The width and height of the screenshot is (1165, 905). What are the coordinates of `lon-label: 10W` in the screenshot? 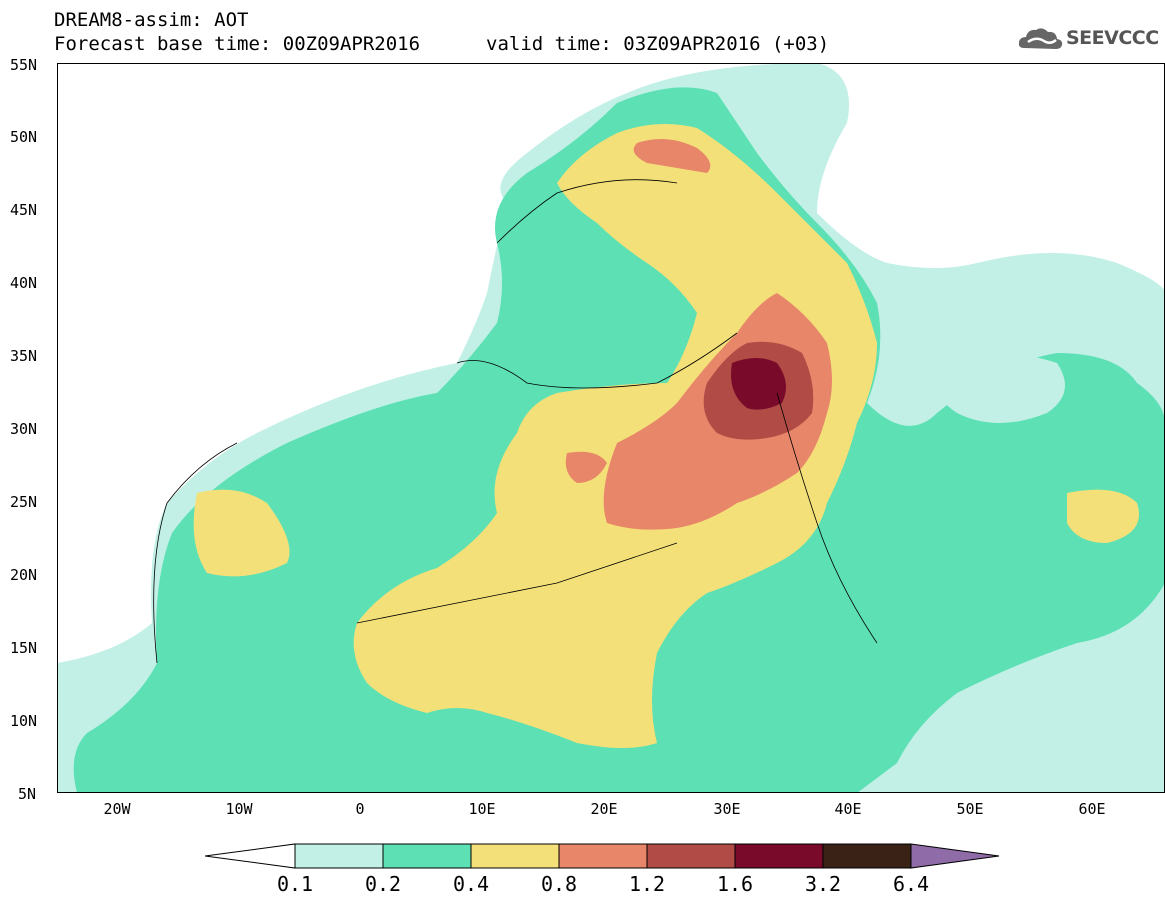 It's located at (239, 809).